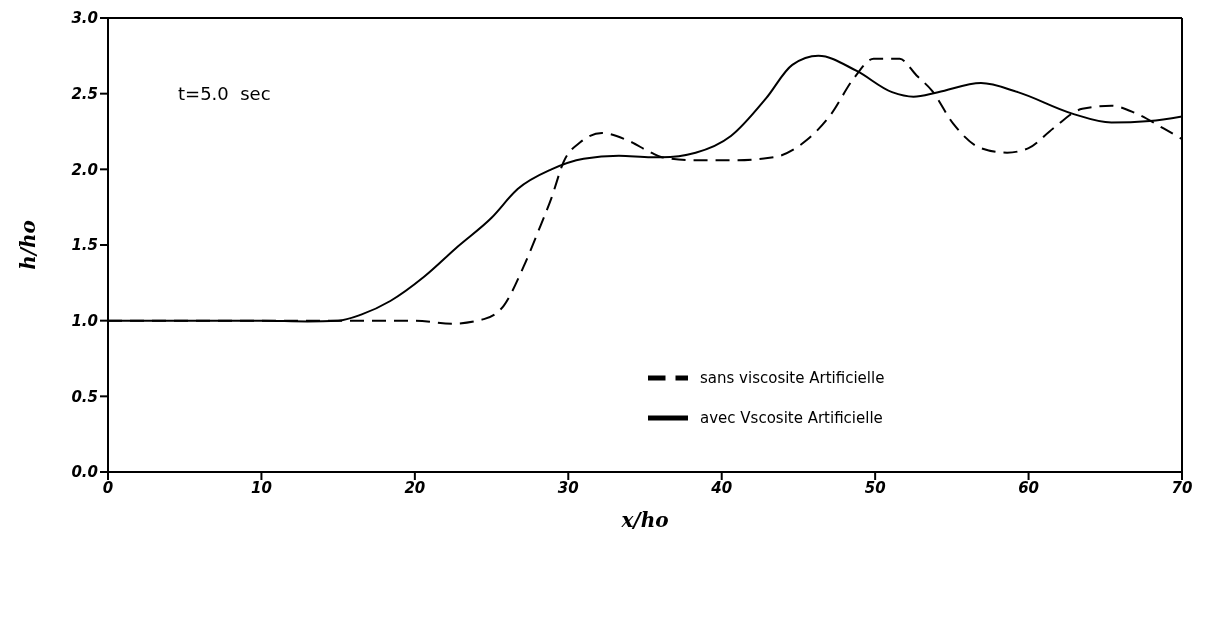 This screenshot has height=627, width=1212. I want to click on y-tick-label: 1.5, so click(84, 245).